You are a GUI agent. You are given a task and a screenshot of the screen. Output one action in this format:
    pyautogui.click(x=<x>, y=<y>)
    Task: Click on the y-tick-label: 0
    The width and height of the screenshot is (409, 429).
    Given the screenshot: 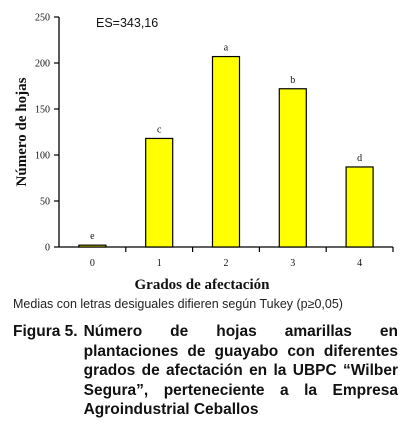 What is the action you would take?
    pyautogui.click(x=47, y=248)
    